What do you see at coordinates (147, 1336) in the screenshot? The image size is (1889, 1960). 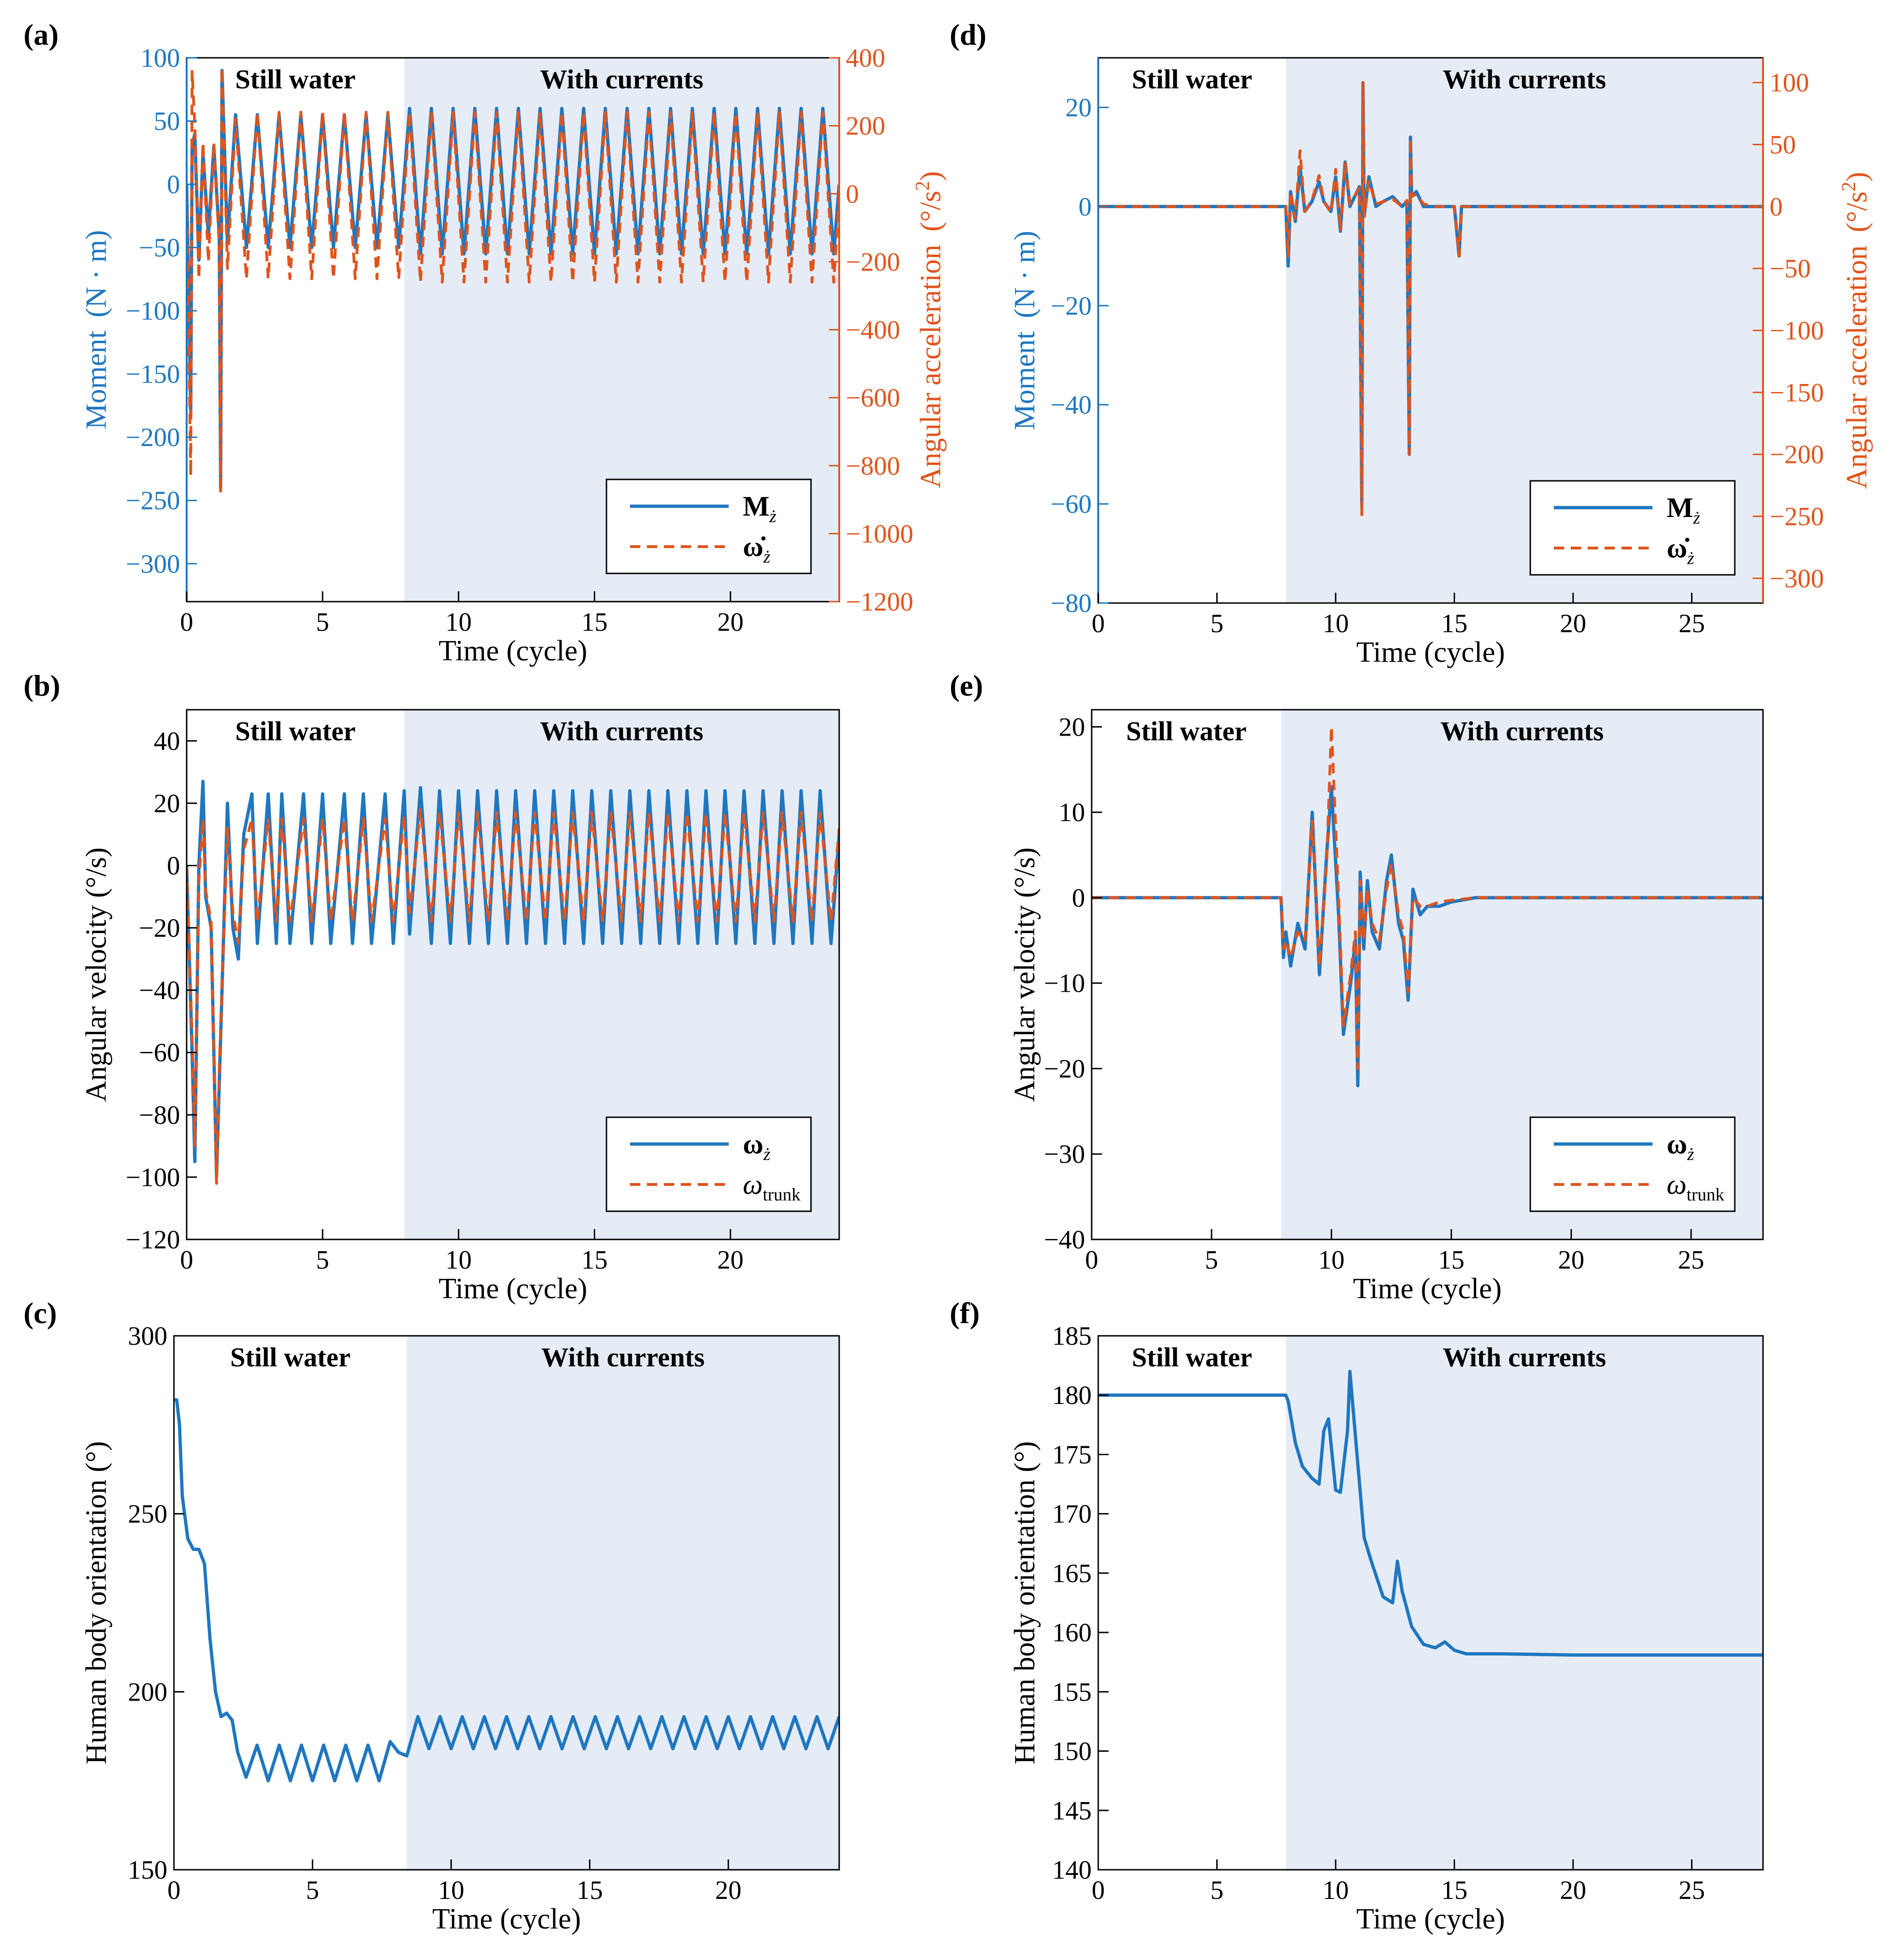 I see `y-tick-label: 300` at bounding box center [147, 1336].